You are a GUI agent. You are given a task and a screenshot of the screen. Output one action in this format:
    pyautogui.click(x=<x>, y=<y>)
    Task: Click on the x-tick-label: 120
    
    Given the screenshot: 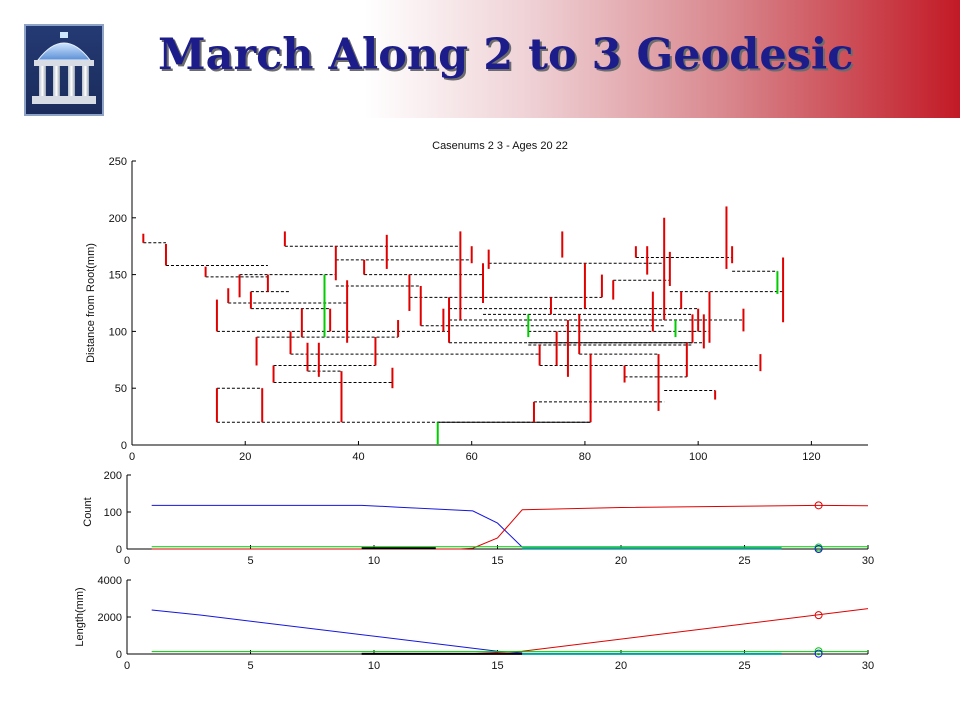 What is the action you would take?
    pyautogui.click(x=811, y=457)
    